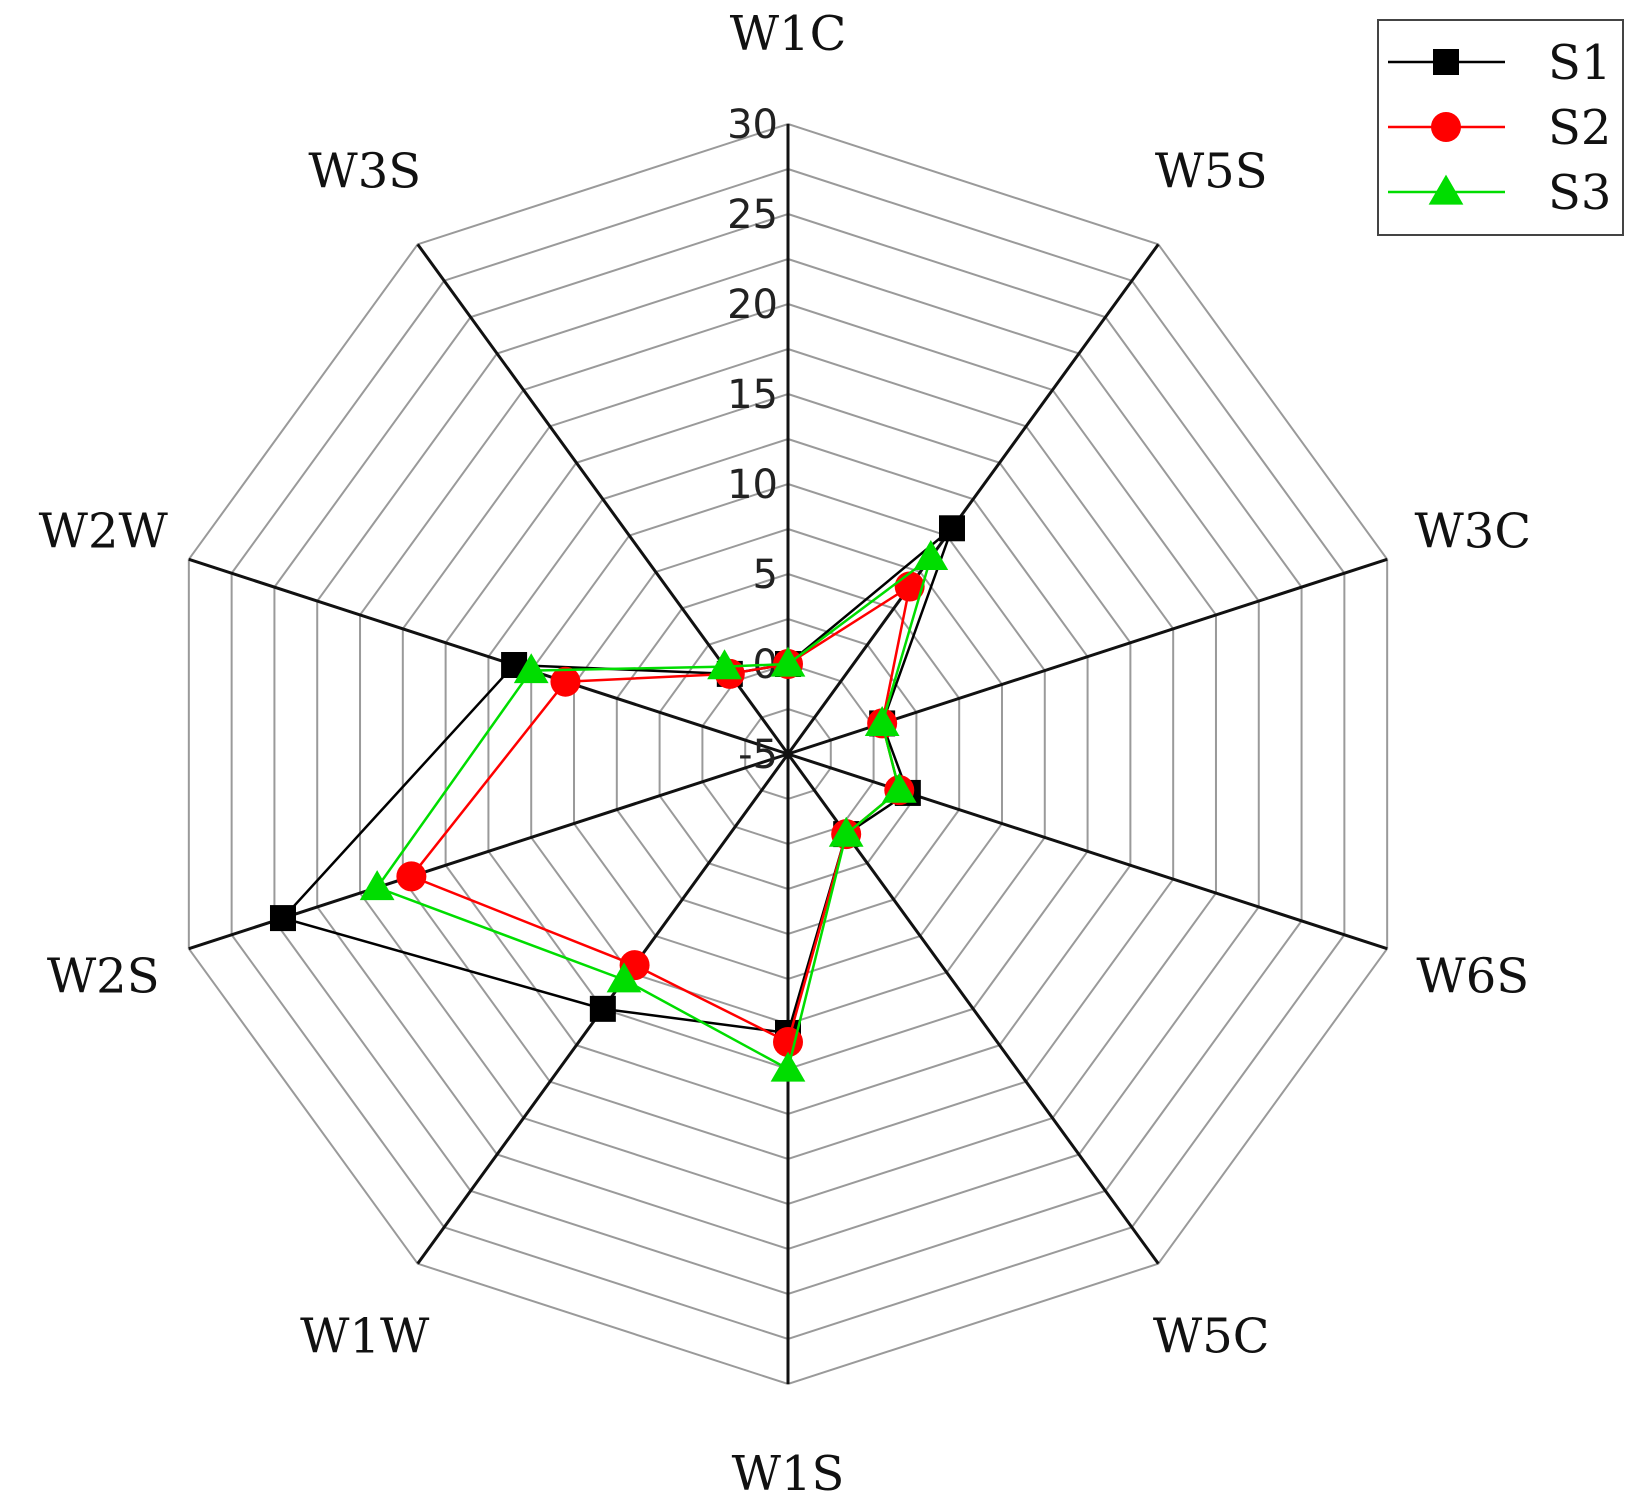  Describe the element at coordinates (882, 721) in the screenshot. I see `data-point-s3-w3c` at that location.